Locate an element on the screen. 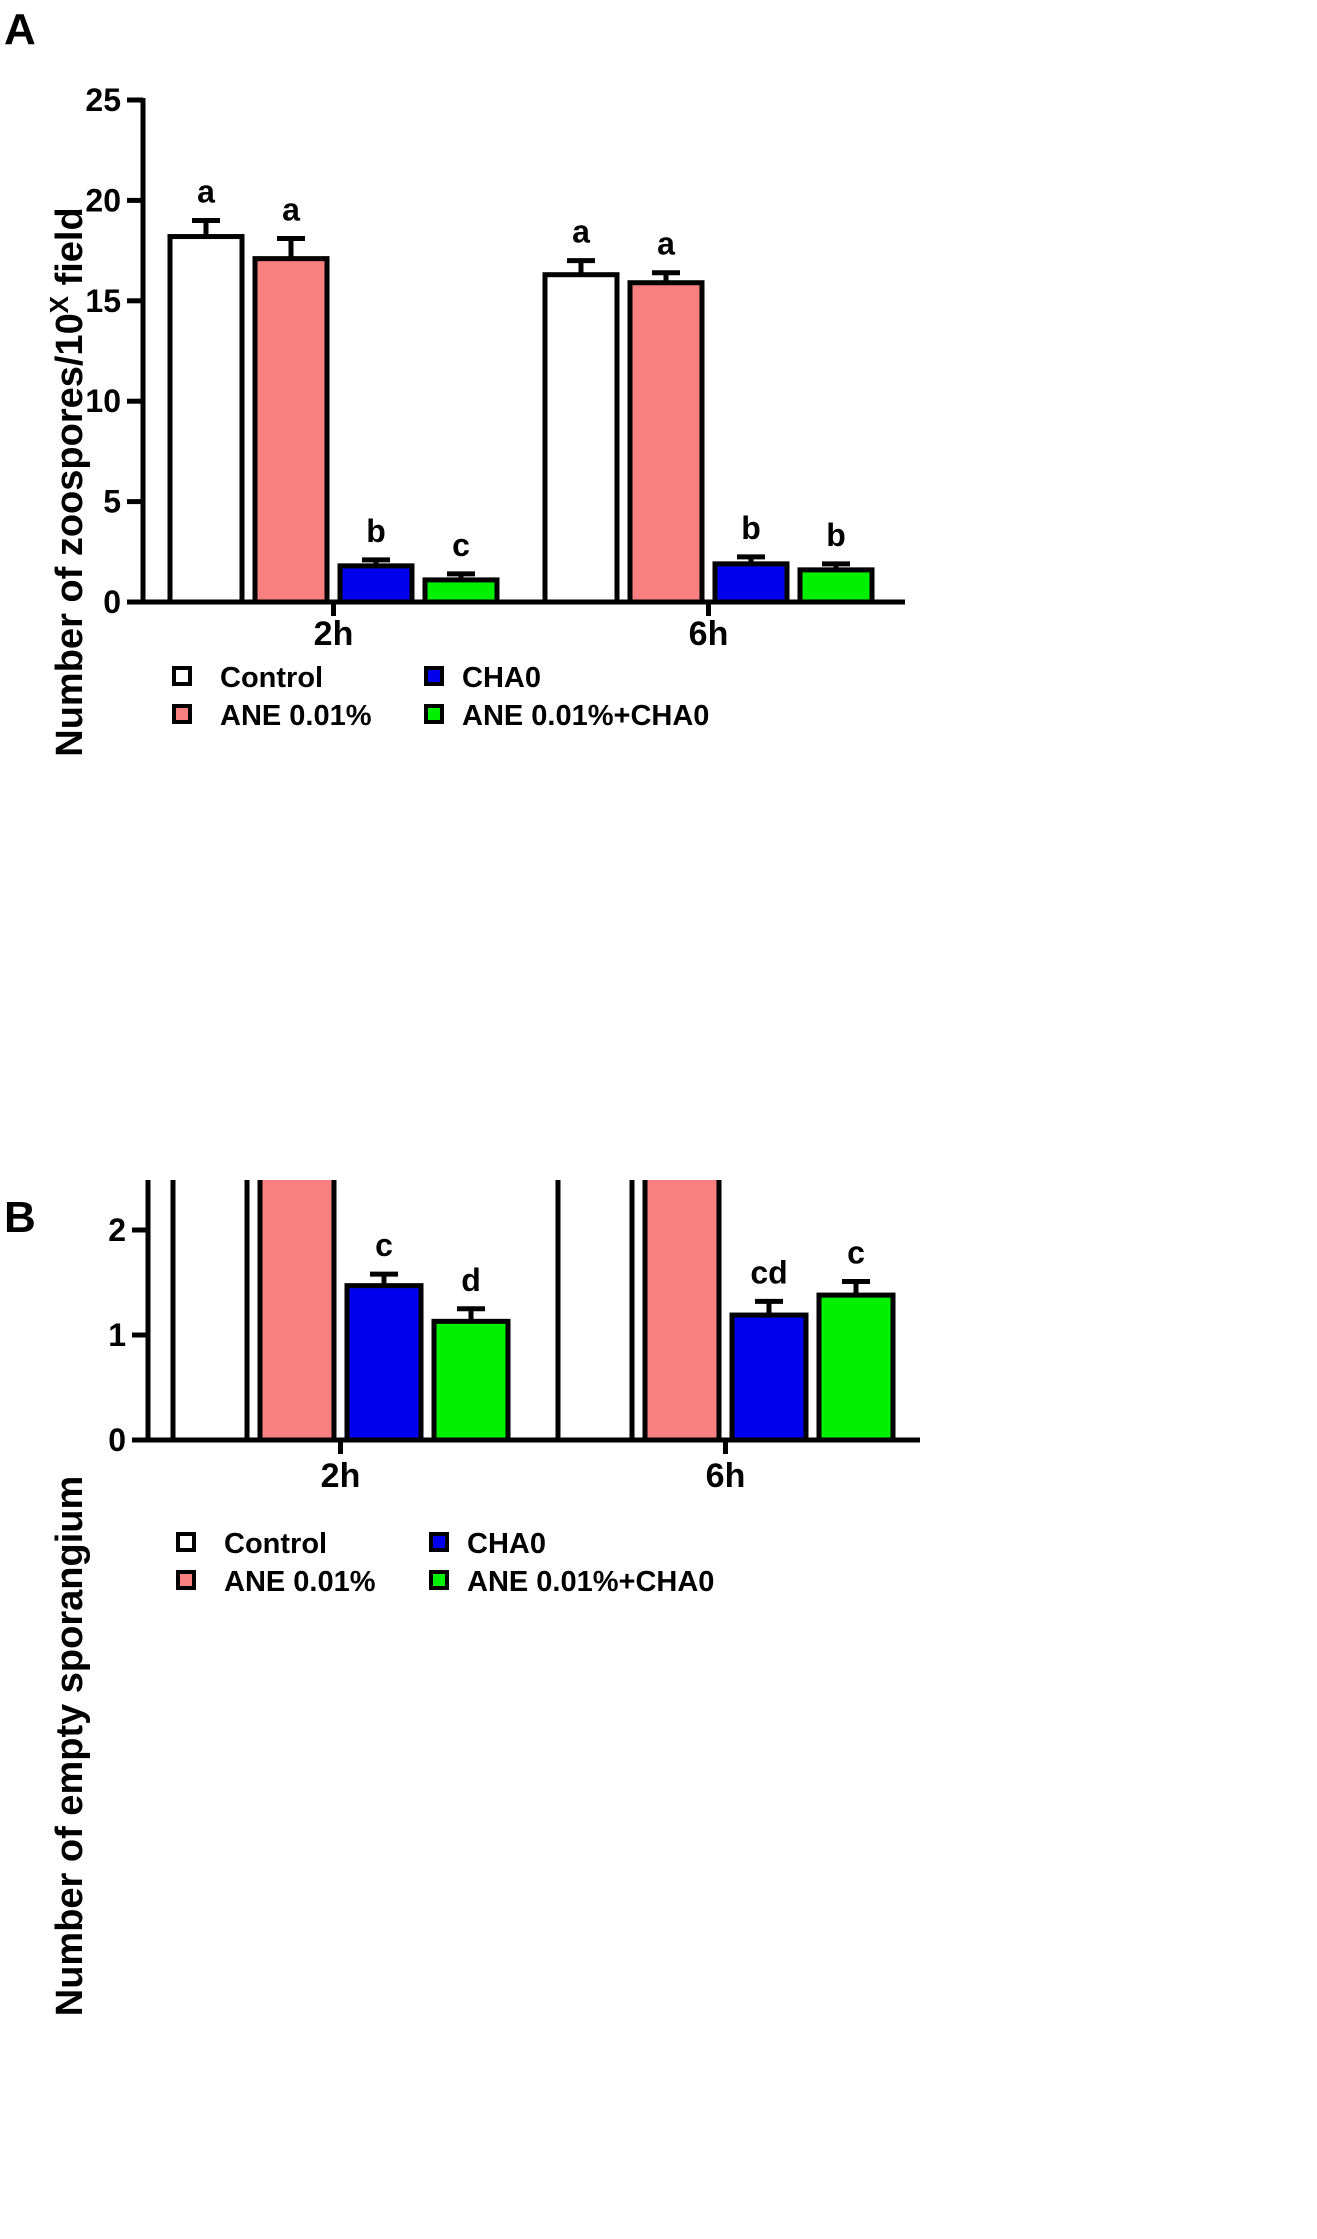 The width and height of the screenshot is (1317, 2239). y-tick-label: 10 is located at coordinates (103, 401).